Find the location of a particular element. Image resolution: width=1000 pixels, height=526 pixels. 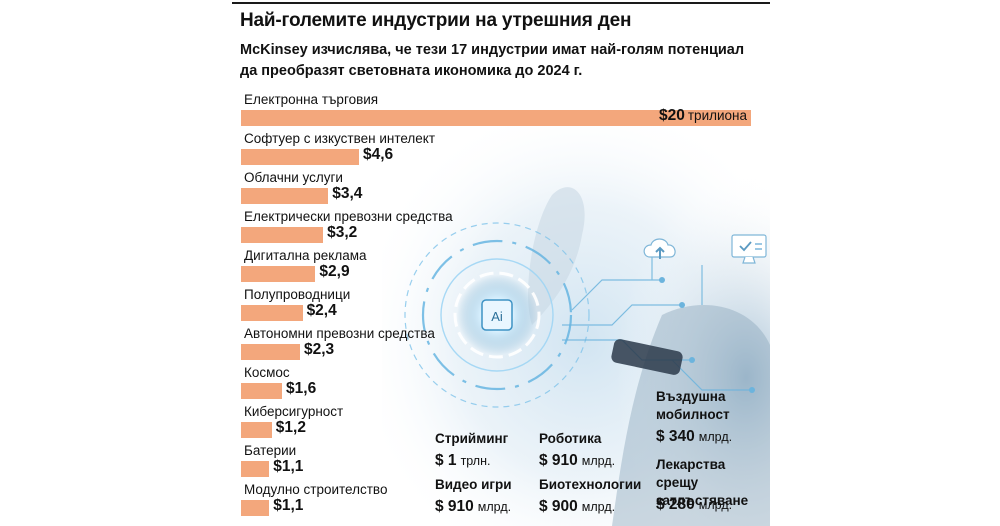

cloud-upload-icon is located at coordinates (659, 248).